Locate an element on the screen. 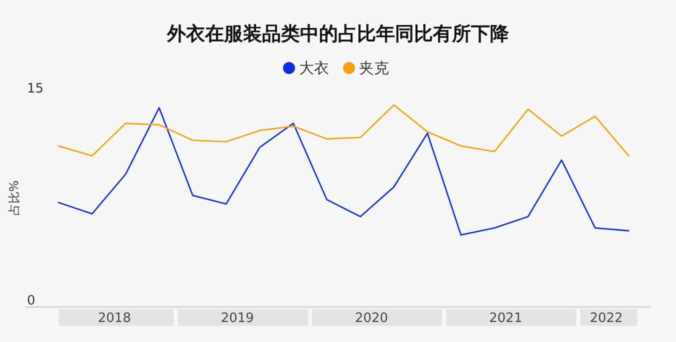 Image resolution: width=676 pixels, height=342 pixels. y-axis-title: 占比% is located at coordinates (14, 198).